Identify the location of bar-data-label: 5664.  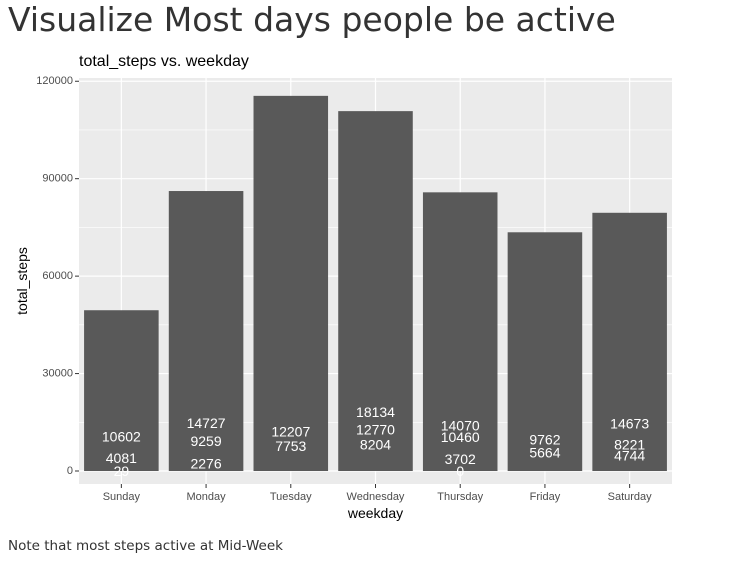
(544, 453).